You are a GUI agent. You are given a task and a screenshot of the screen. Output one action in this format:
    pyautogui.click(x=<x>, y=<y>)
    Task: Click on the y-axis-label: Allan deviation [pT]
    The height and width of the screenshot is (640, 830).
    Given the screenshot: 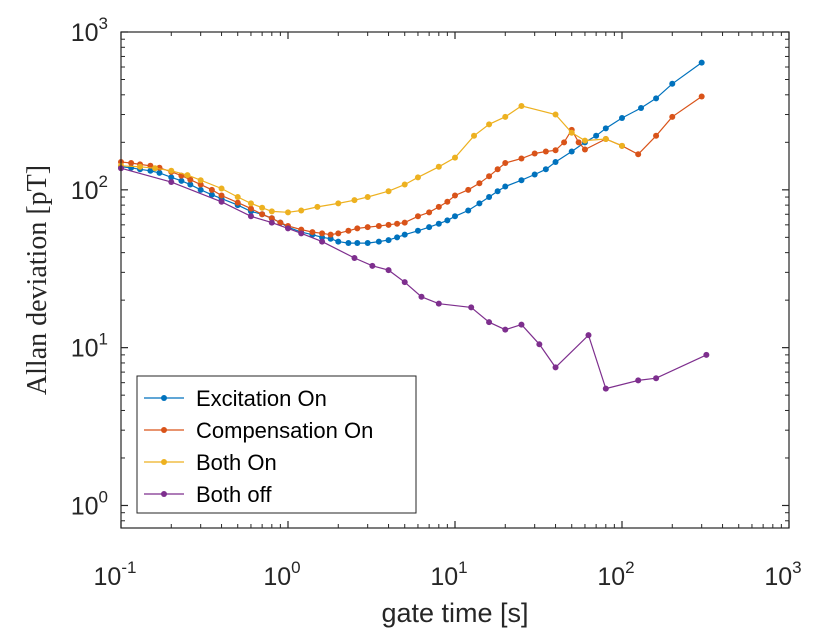 What is the action you would take?
    pyautogui.click(x=37, y=280)
    